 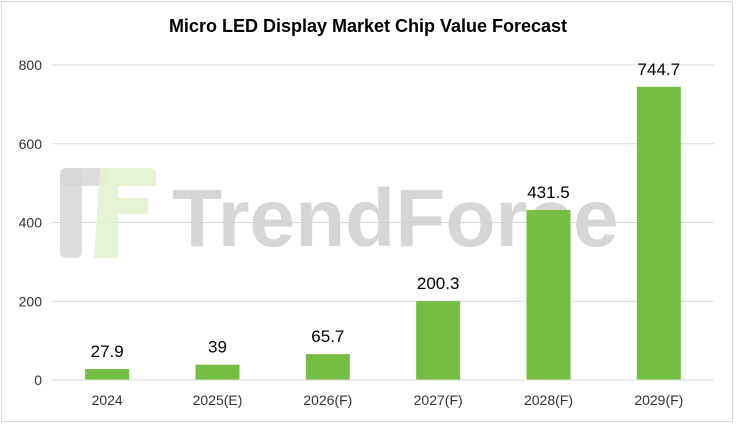 What do you see at coordinates (438, 340) in the screenshot?
I see `bar-2027f` at bounding box center [438, 340].